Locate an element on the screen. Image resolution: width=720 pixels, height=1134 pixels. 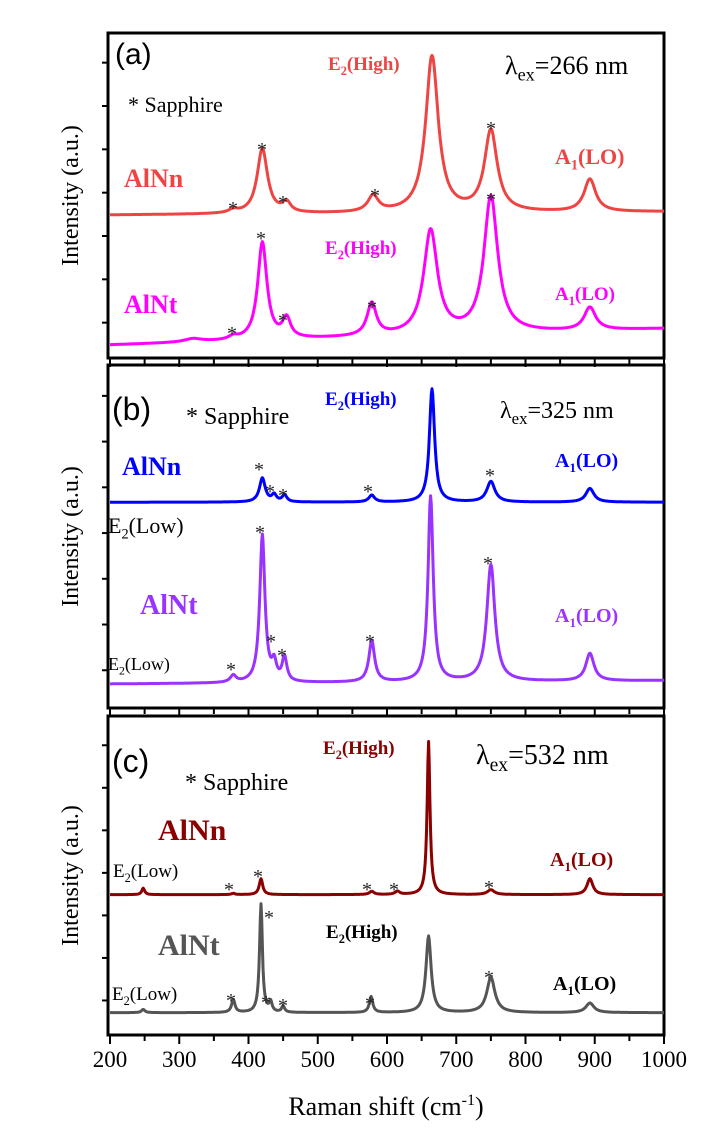
x-axis-label-close: ) is located at coordinates (479, 1106).